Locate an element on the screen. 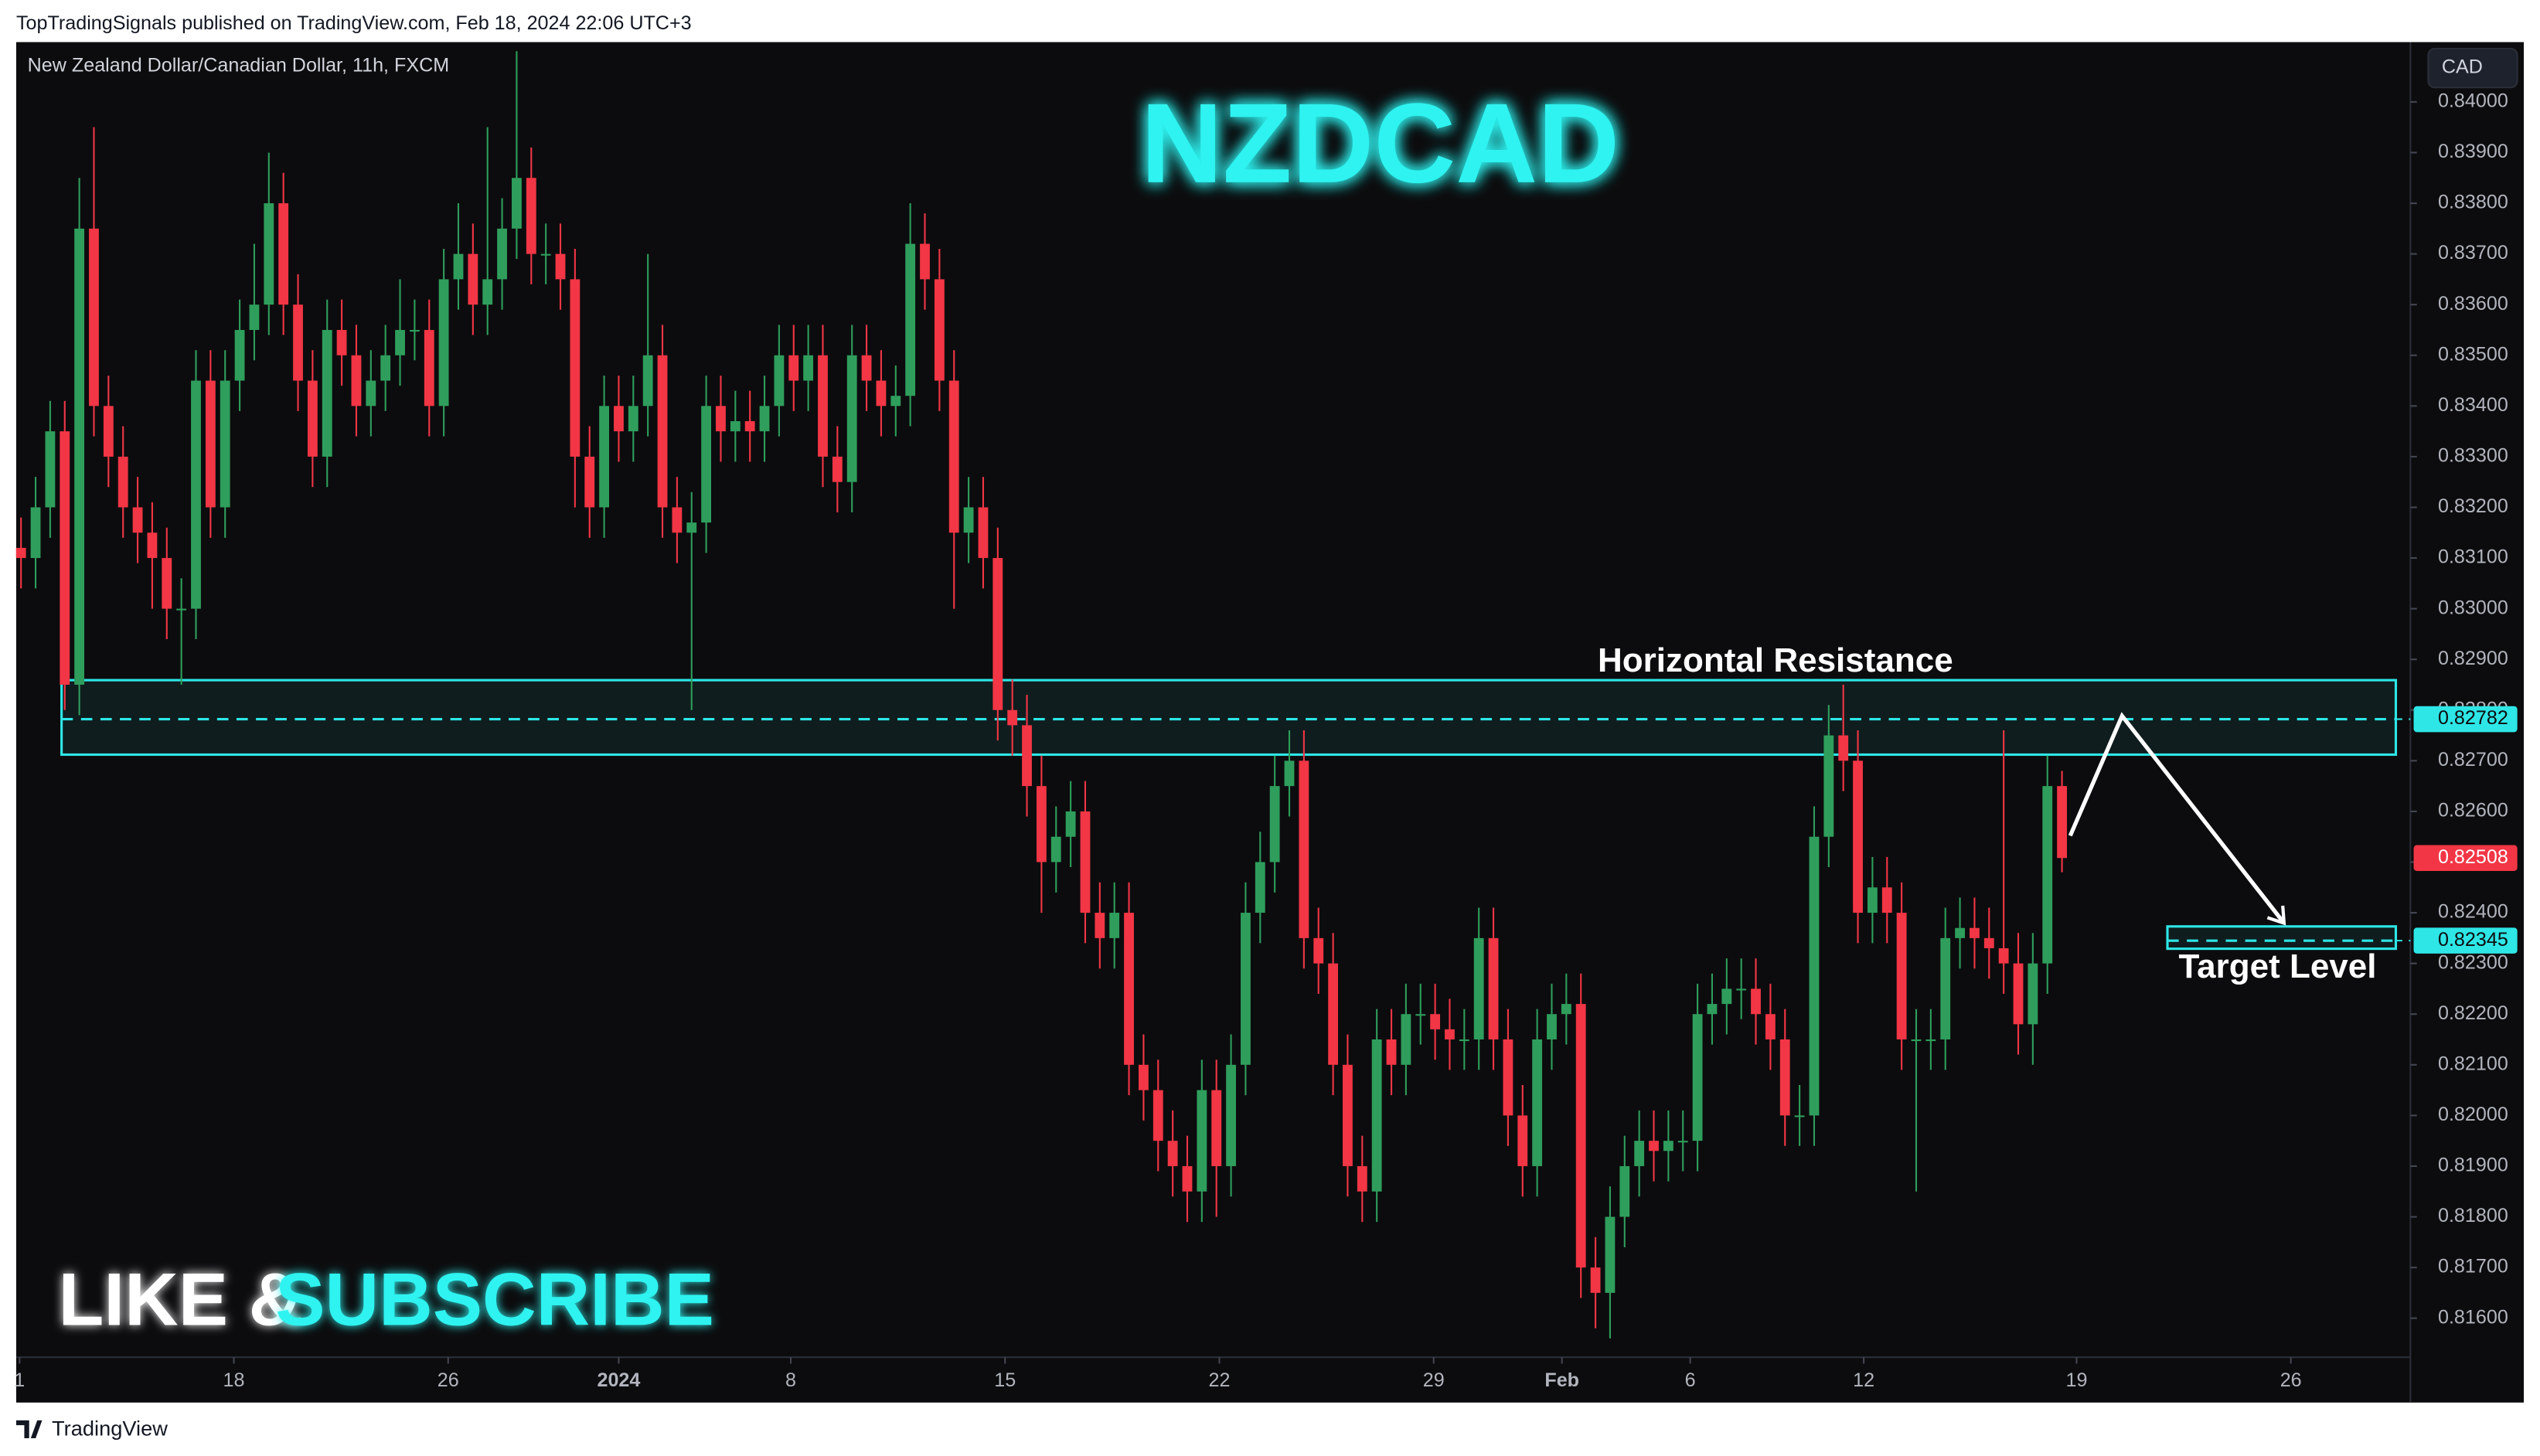 The height and width of the screenshot is (1456, 2540). x-tick-label: 29 is located at coordinates (1434, 1380).